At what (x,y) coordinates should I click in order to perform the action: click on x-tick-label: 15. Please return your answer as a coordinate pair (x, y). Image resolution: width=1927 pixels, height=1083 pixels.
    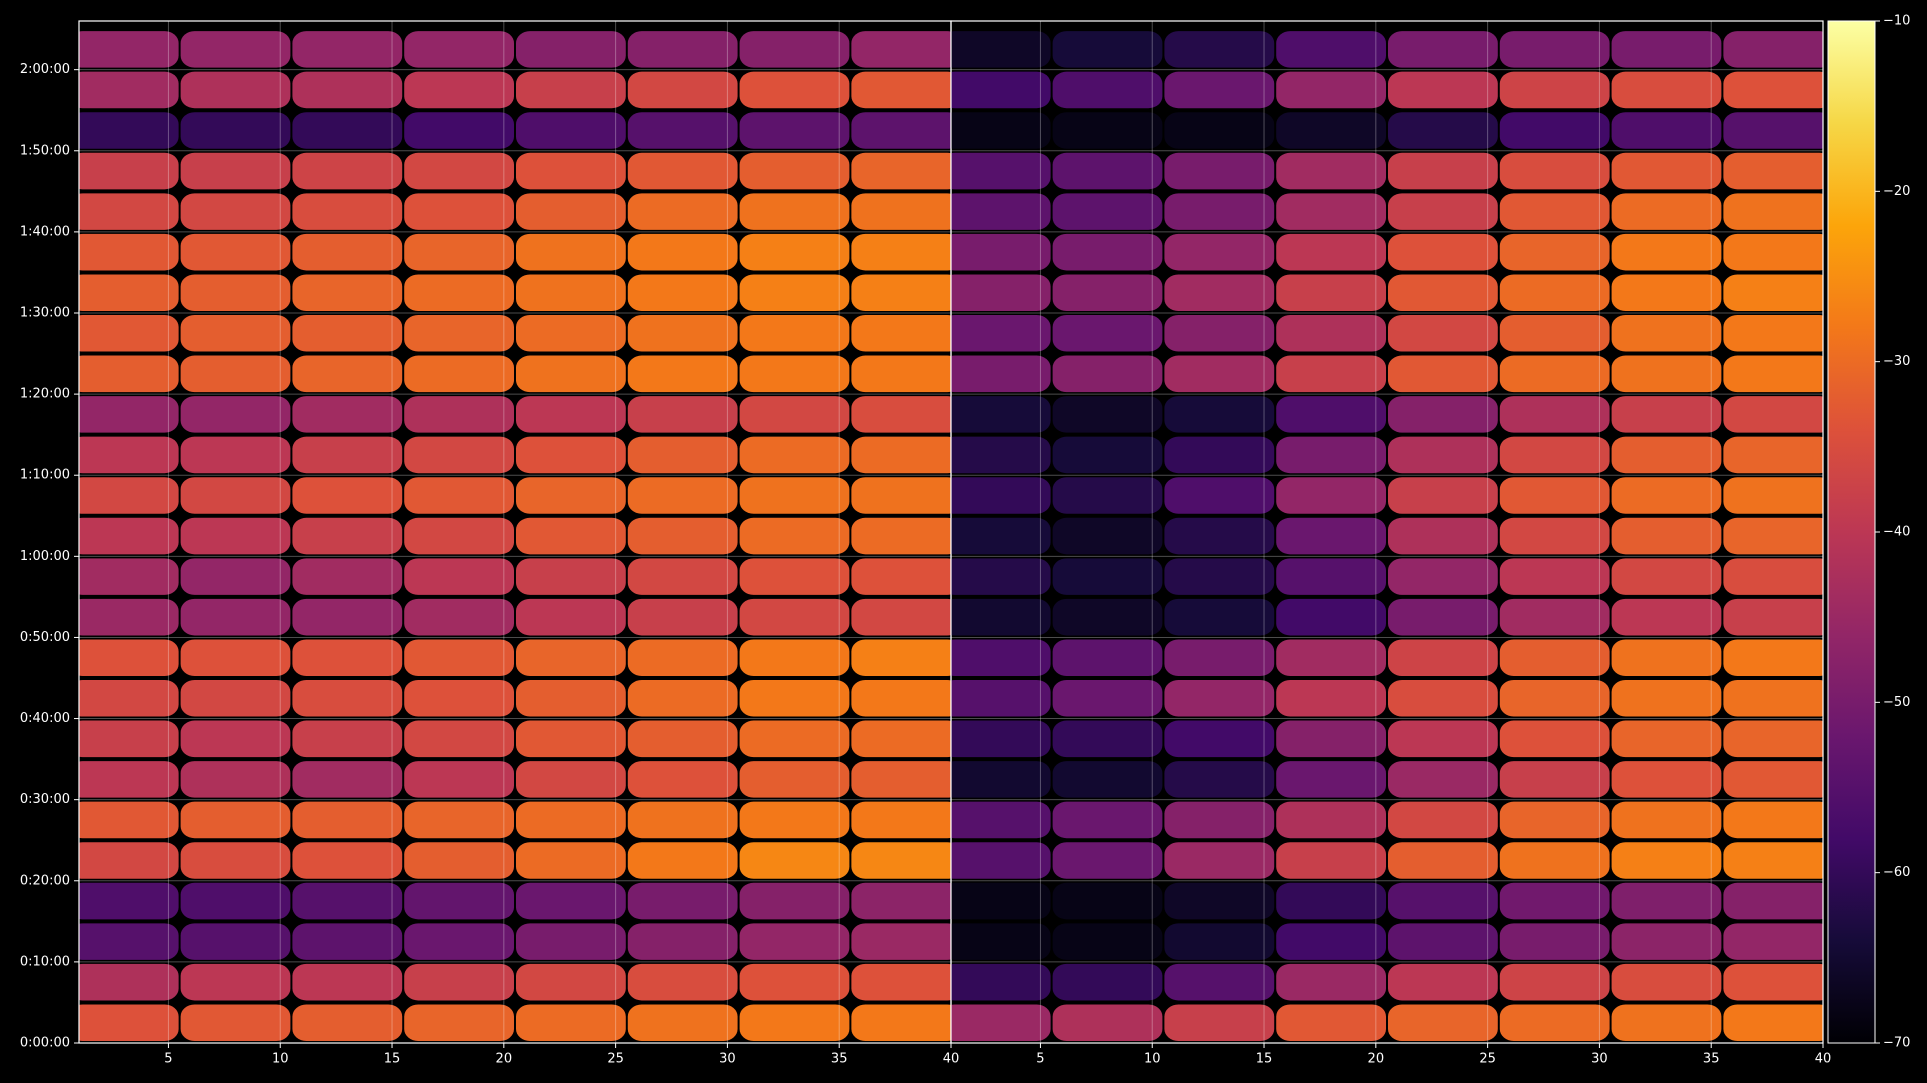
    Looking at the image, I should click on (392, 1059).